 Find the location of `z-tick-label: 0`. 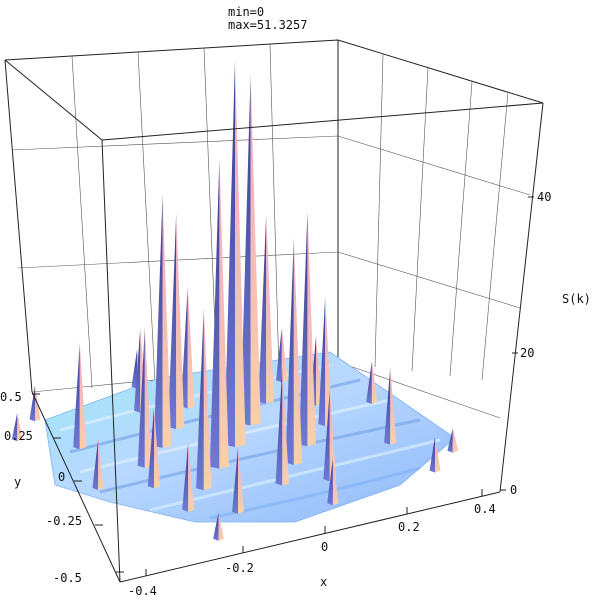

z-tick-label: 0 is located at coordinates (513, 490).